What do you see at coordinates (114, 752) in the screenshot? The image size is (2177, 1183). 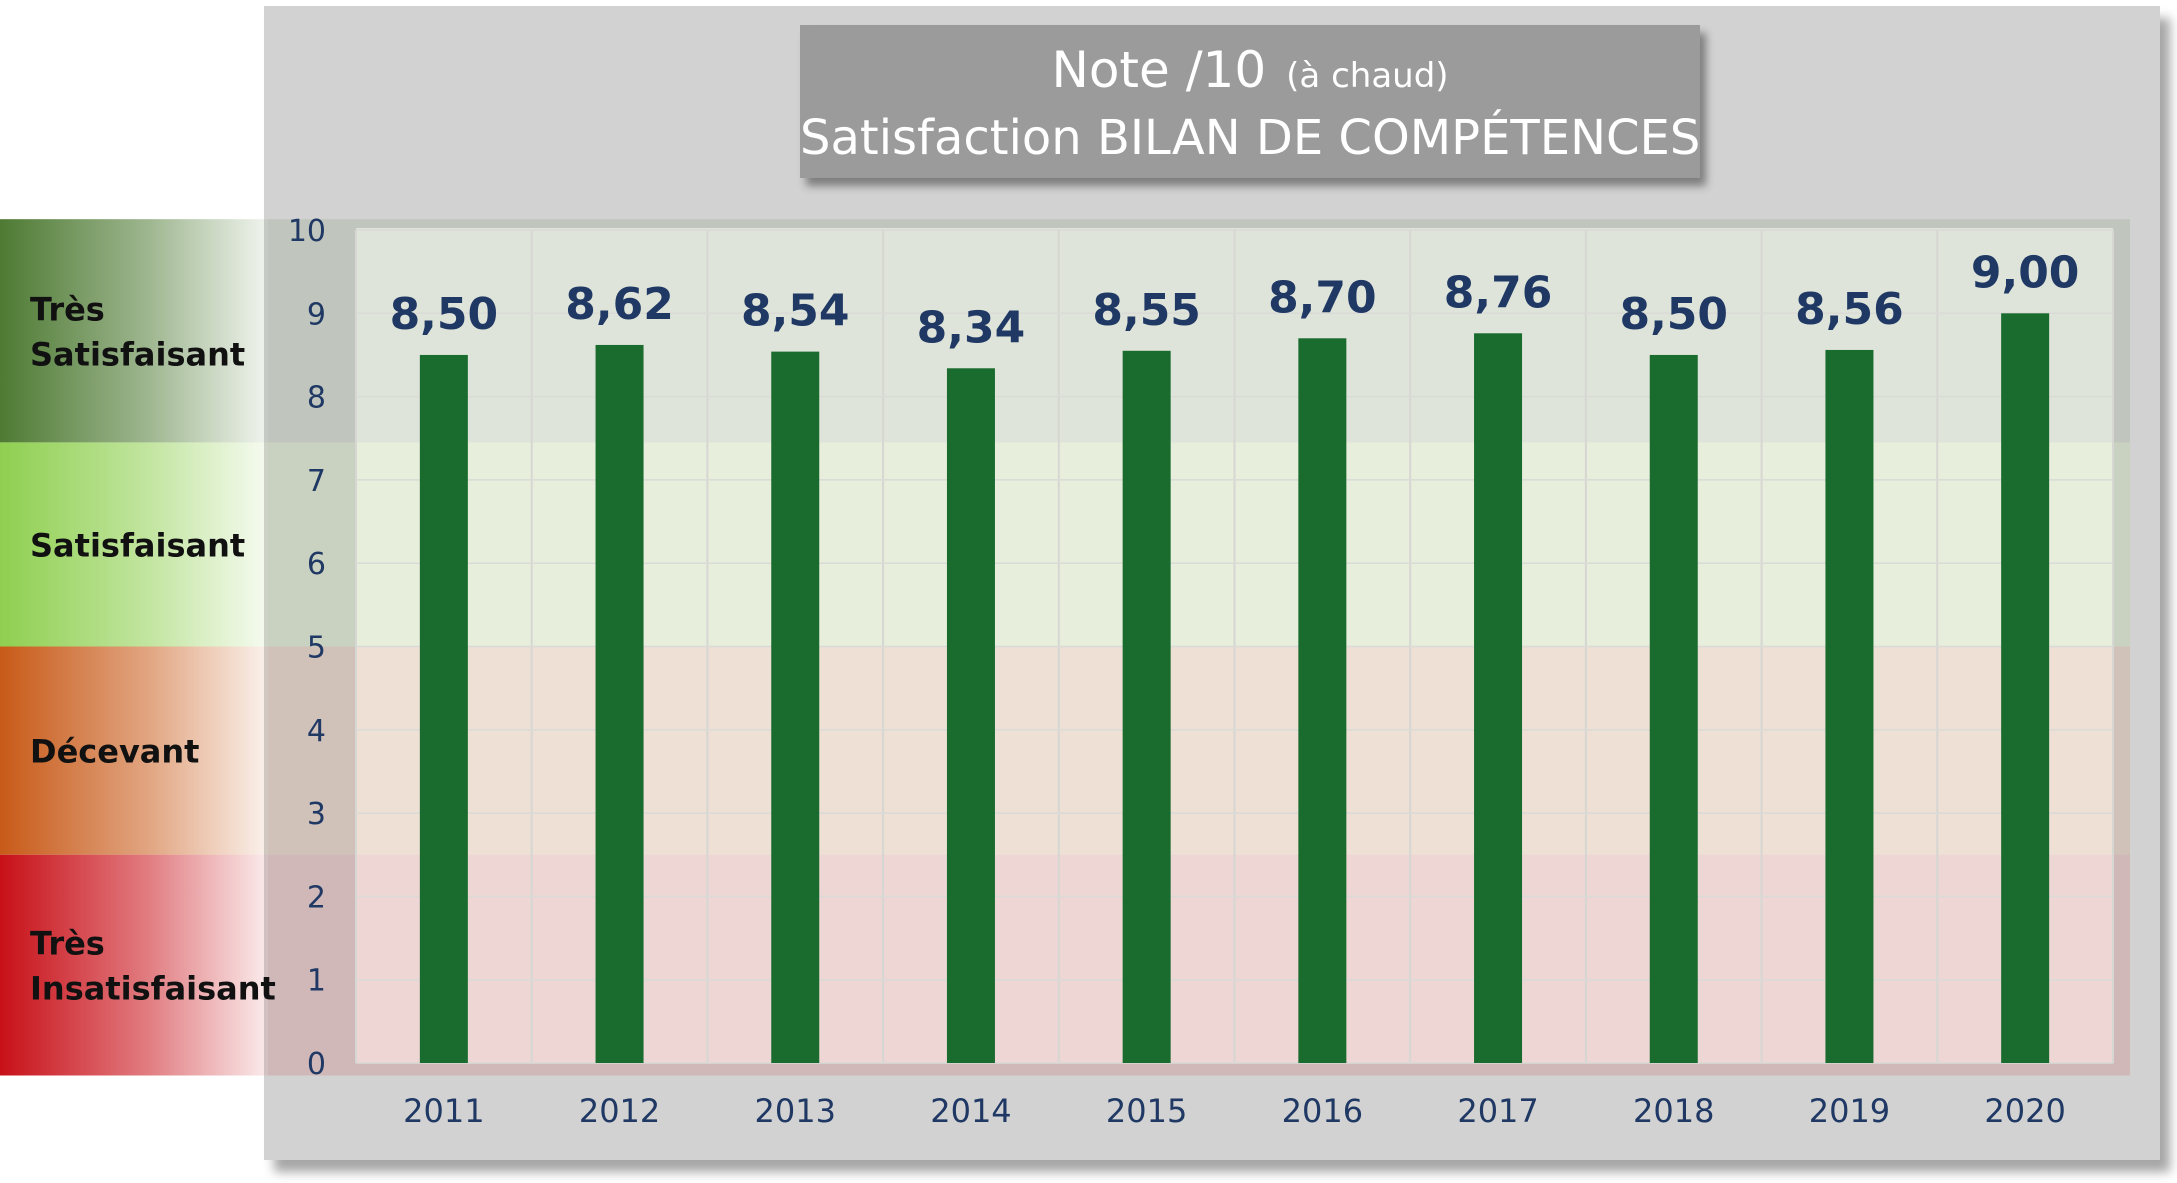 I see `band-label-d-cevant: Décevant` at bounding box center [114, 752].